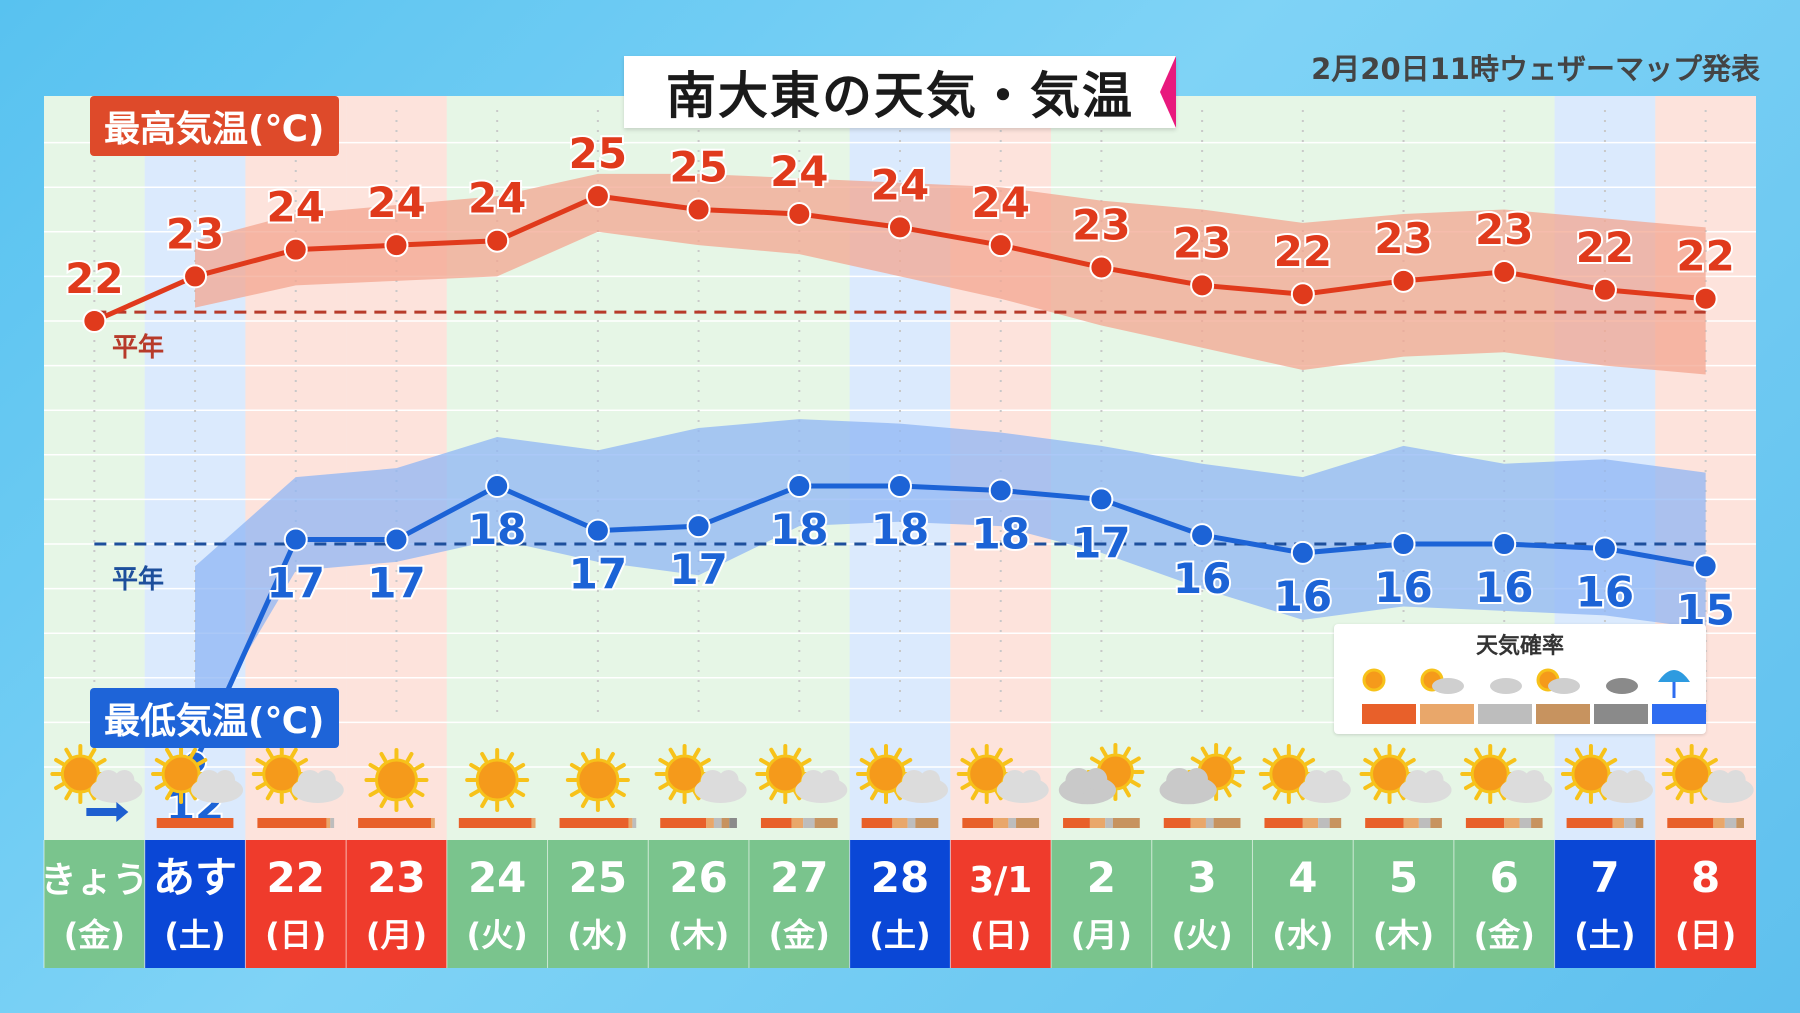  What do you see at coordinates (1403, 877) in the screenshot?
I see `date-label: 5` at bounding box center [1403, 877].